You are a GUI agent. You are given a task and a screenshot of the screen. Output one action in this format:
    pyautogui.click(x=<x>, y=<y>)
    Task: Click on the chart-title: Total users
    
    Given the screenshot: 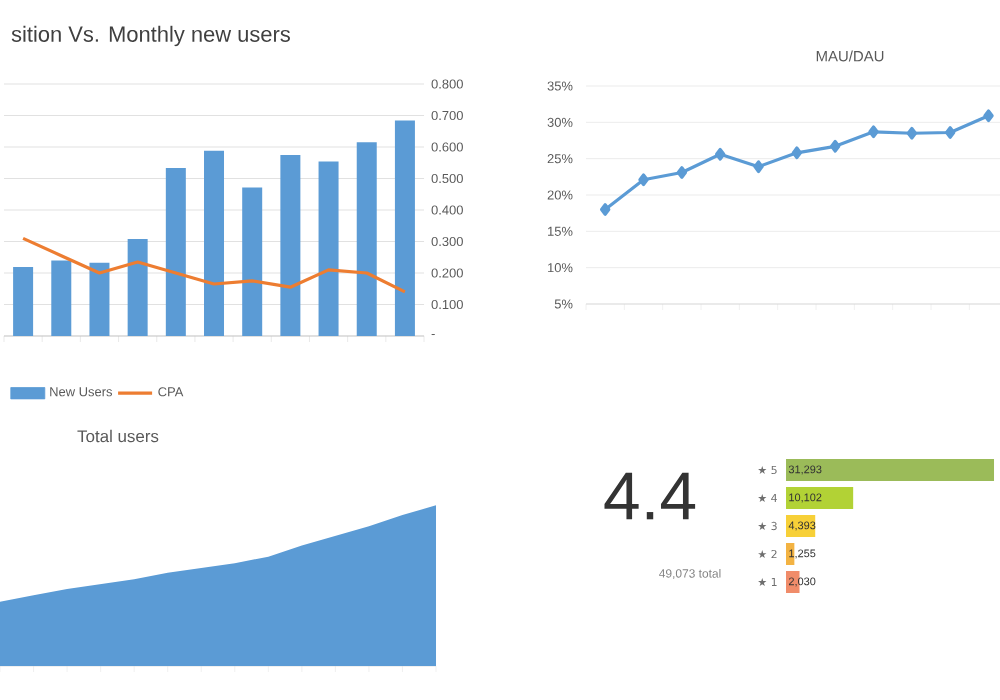 What is the action you would take?
    pyautogui.click(x=118, y=436)
    